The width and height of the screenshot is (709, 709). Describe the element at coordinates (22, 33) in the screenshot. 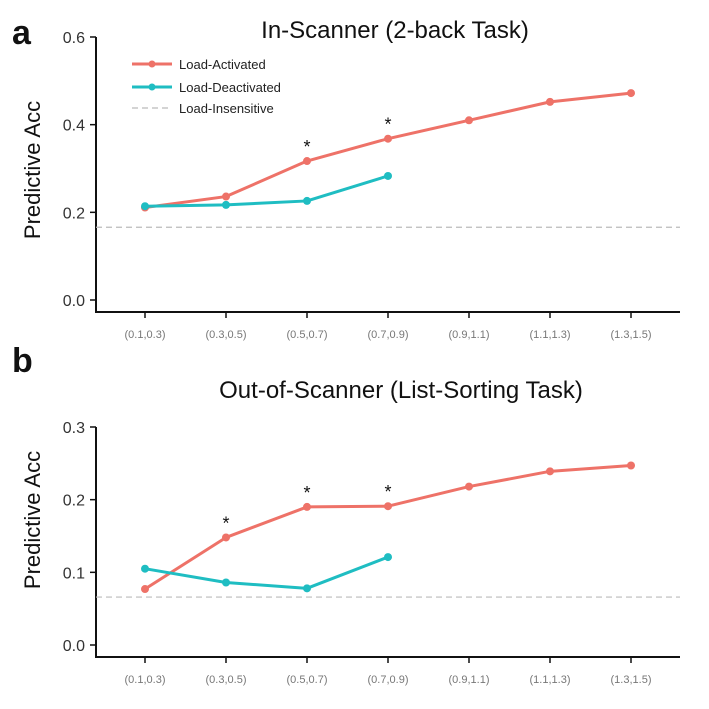

I see `panel-letter: a` at that location.